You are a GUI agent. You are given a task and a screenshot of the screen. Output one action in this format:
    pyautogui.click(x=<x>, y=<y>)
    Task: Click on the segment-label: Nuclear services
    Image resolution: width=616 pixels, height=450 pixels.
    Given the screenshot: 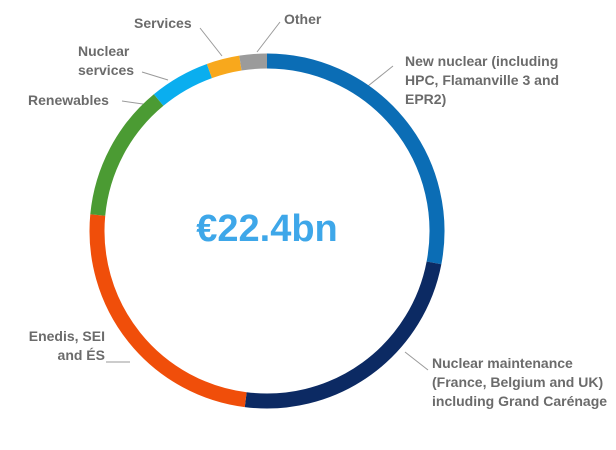 What is the action you would take?
    pyautogui.click(x=106, y=60)
    